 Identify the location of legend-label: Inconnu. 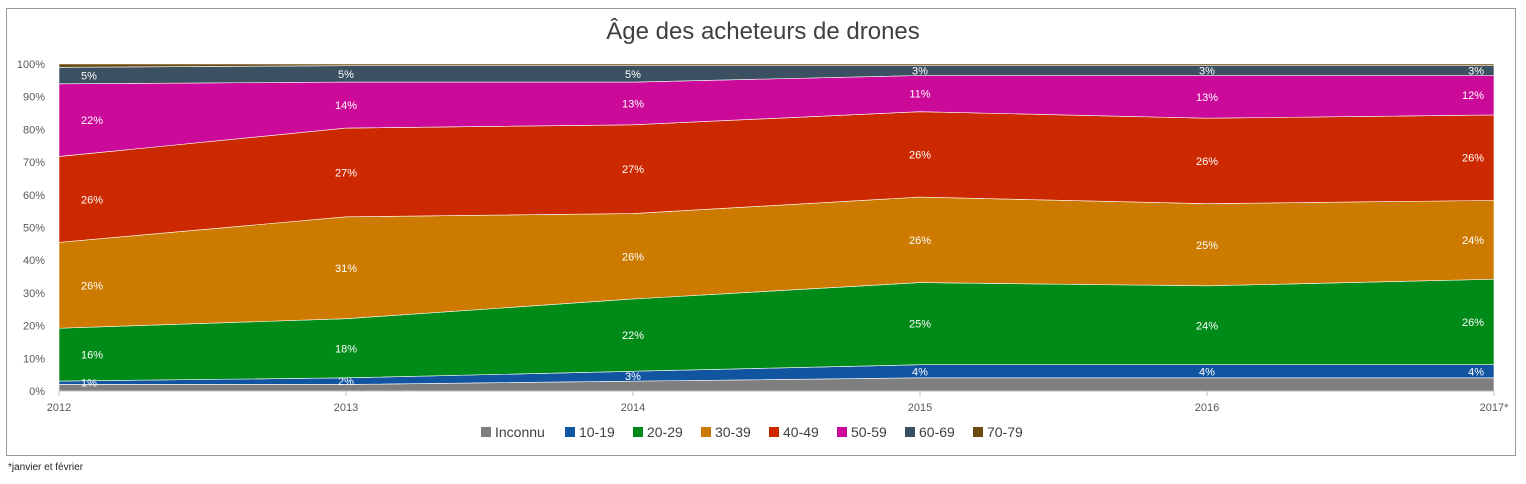
(520, 432).